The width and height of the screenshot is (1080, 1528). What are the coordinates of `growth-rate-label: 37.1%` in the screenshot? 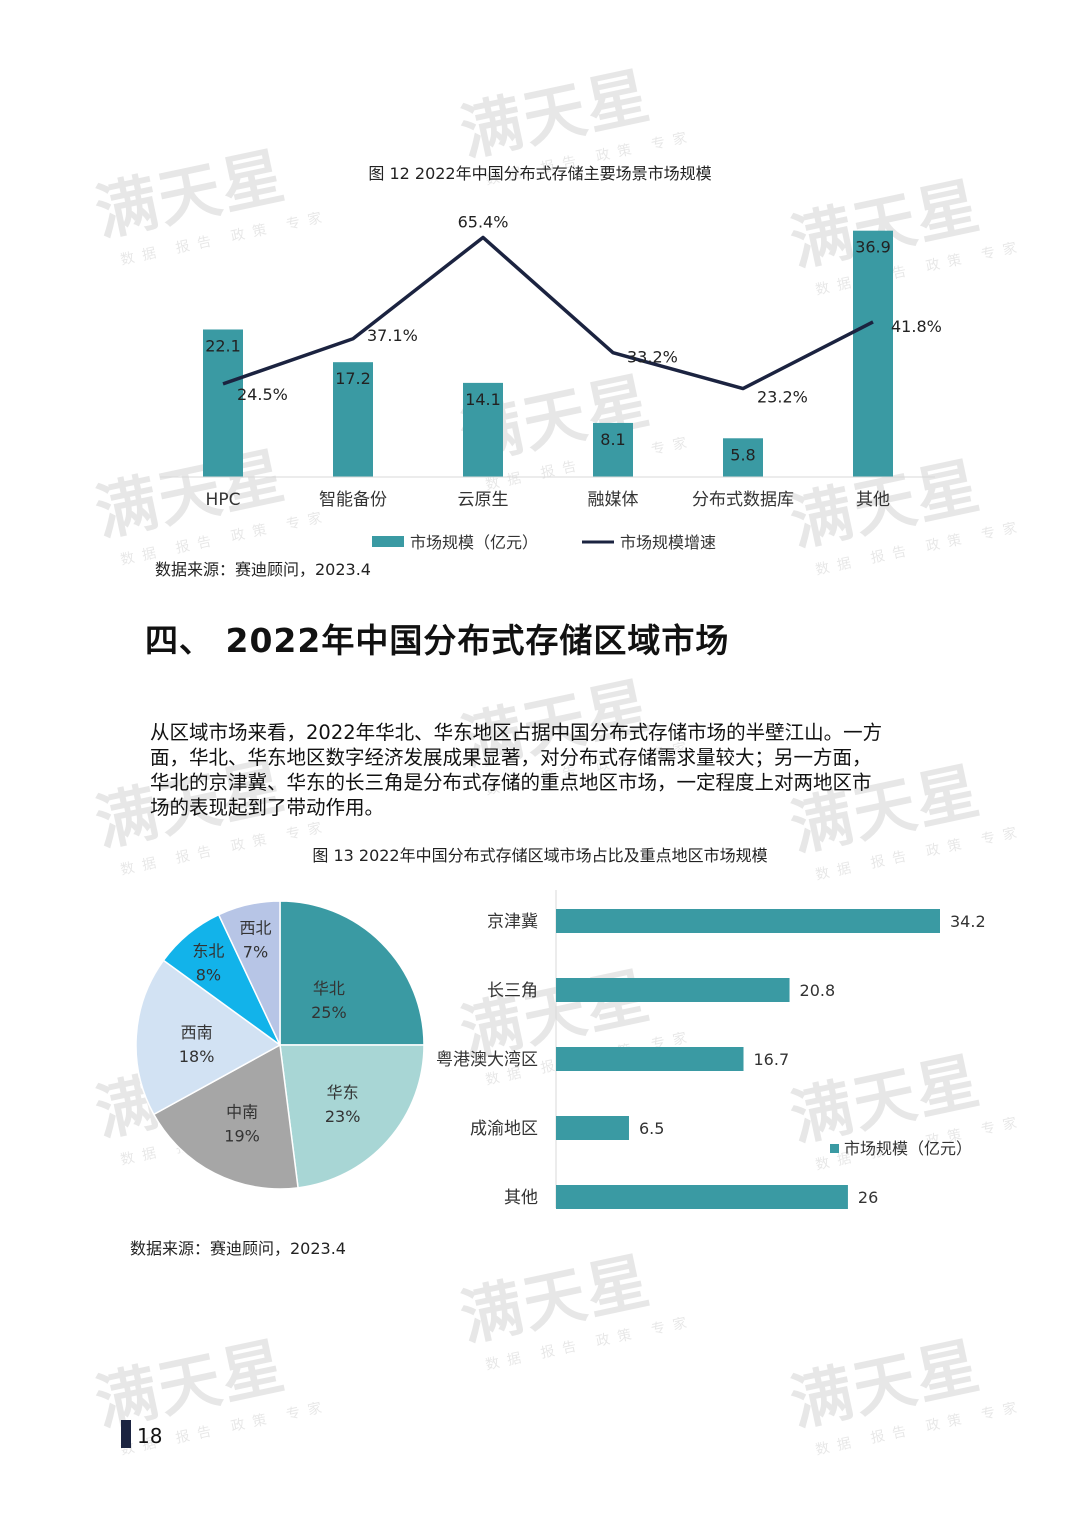 It's located at (392, 335).